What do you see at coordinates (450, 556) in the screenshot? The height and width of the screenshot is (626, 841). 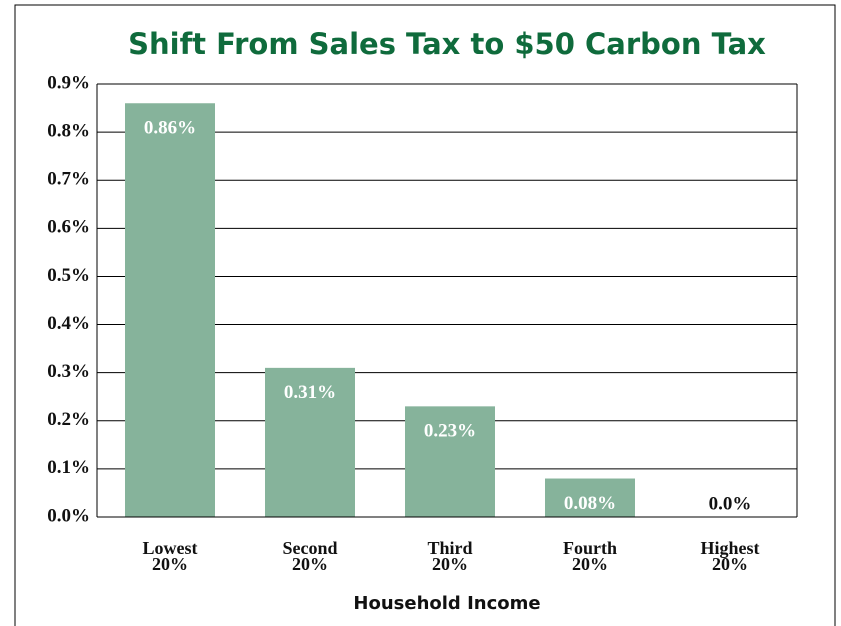 I see `x-tick-label: Third 20%` at bounding box center [450, 556].